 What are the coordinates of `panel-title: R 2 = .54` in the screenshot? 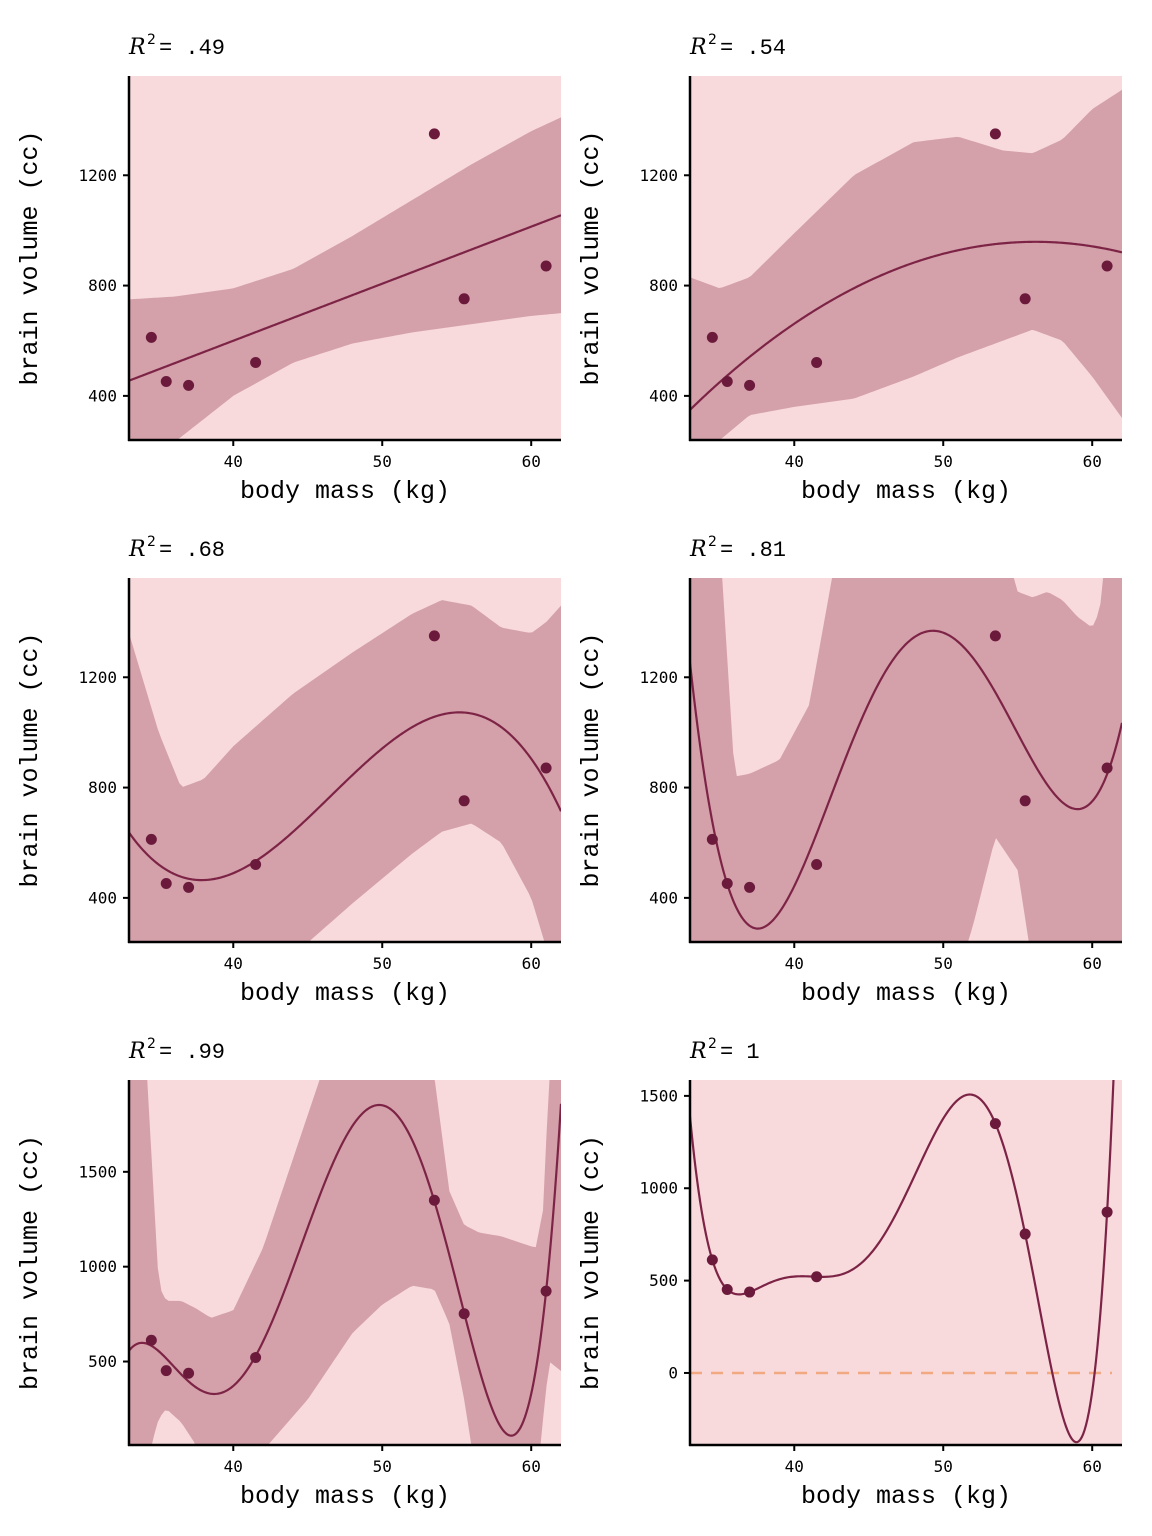 It's located at (737, 46).